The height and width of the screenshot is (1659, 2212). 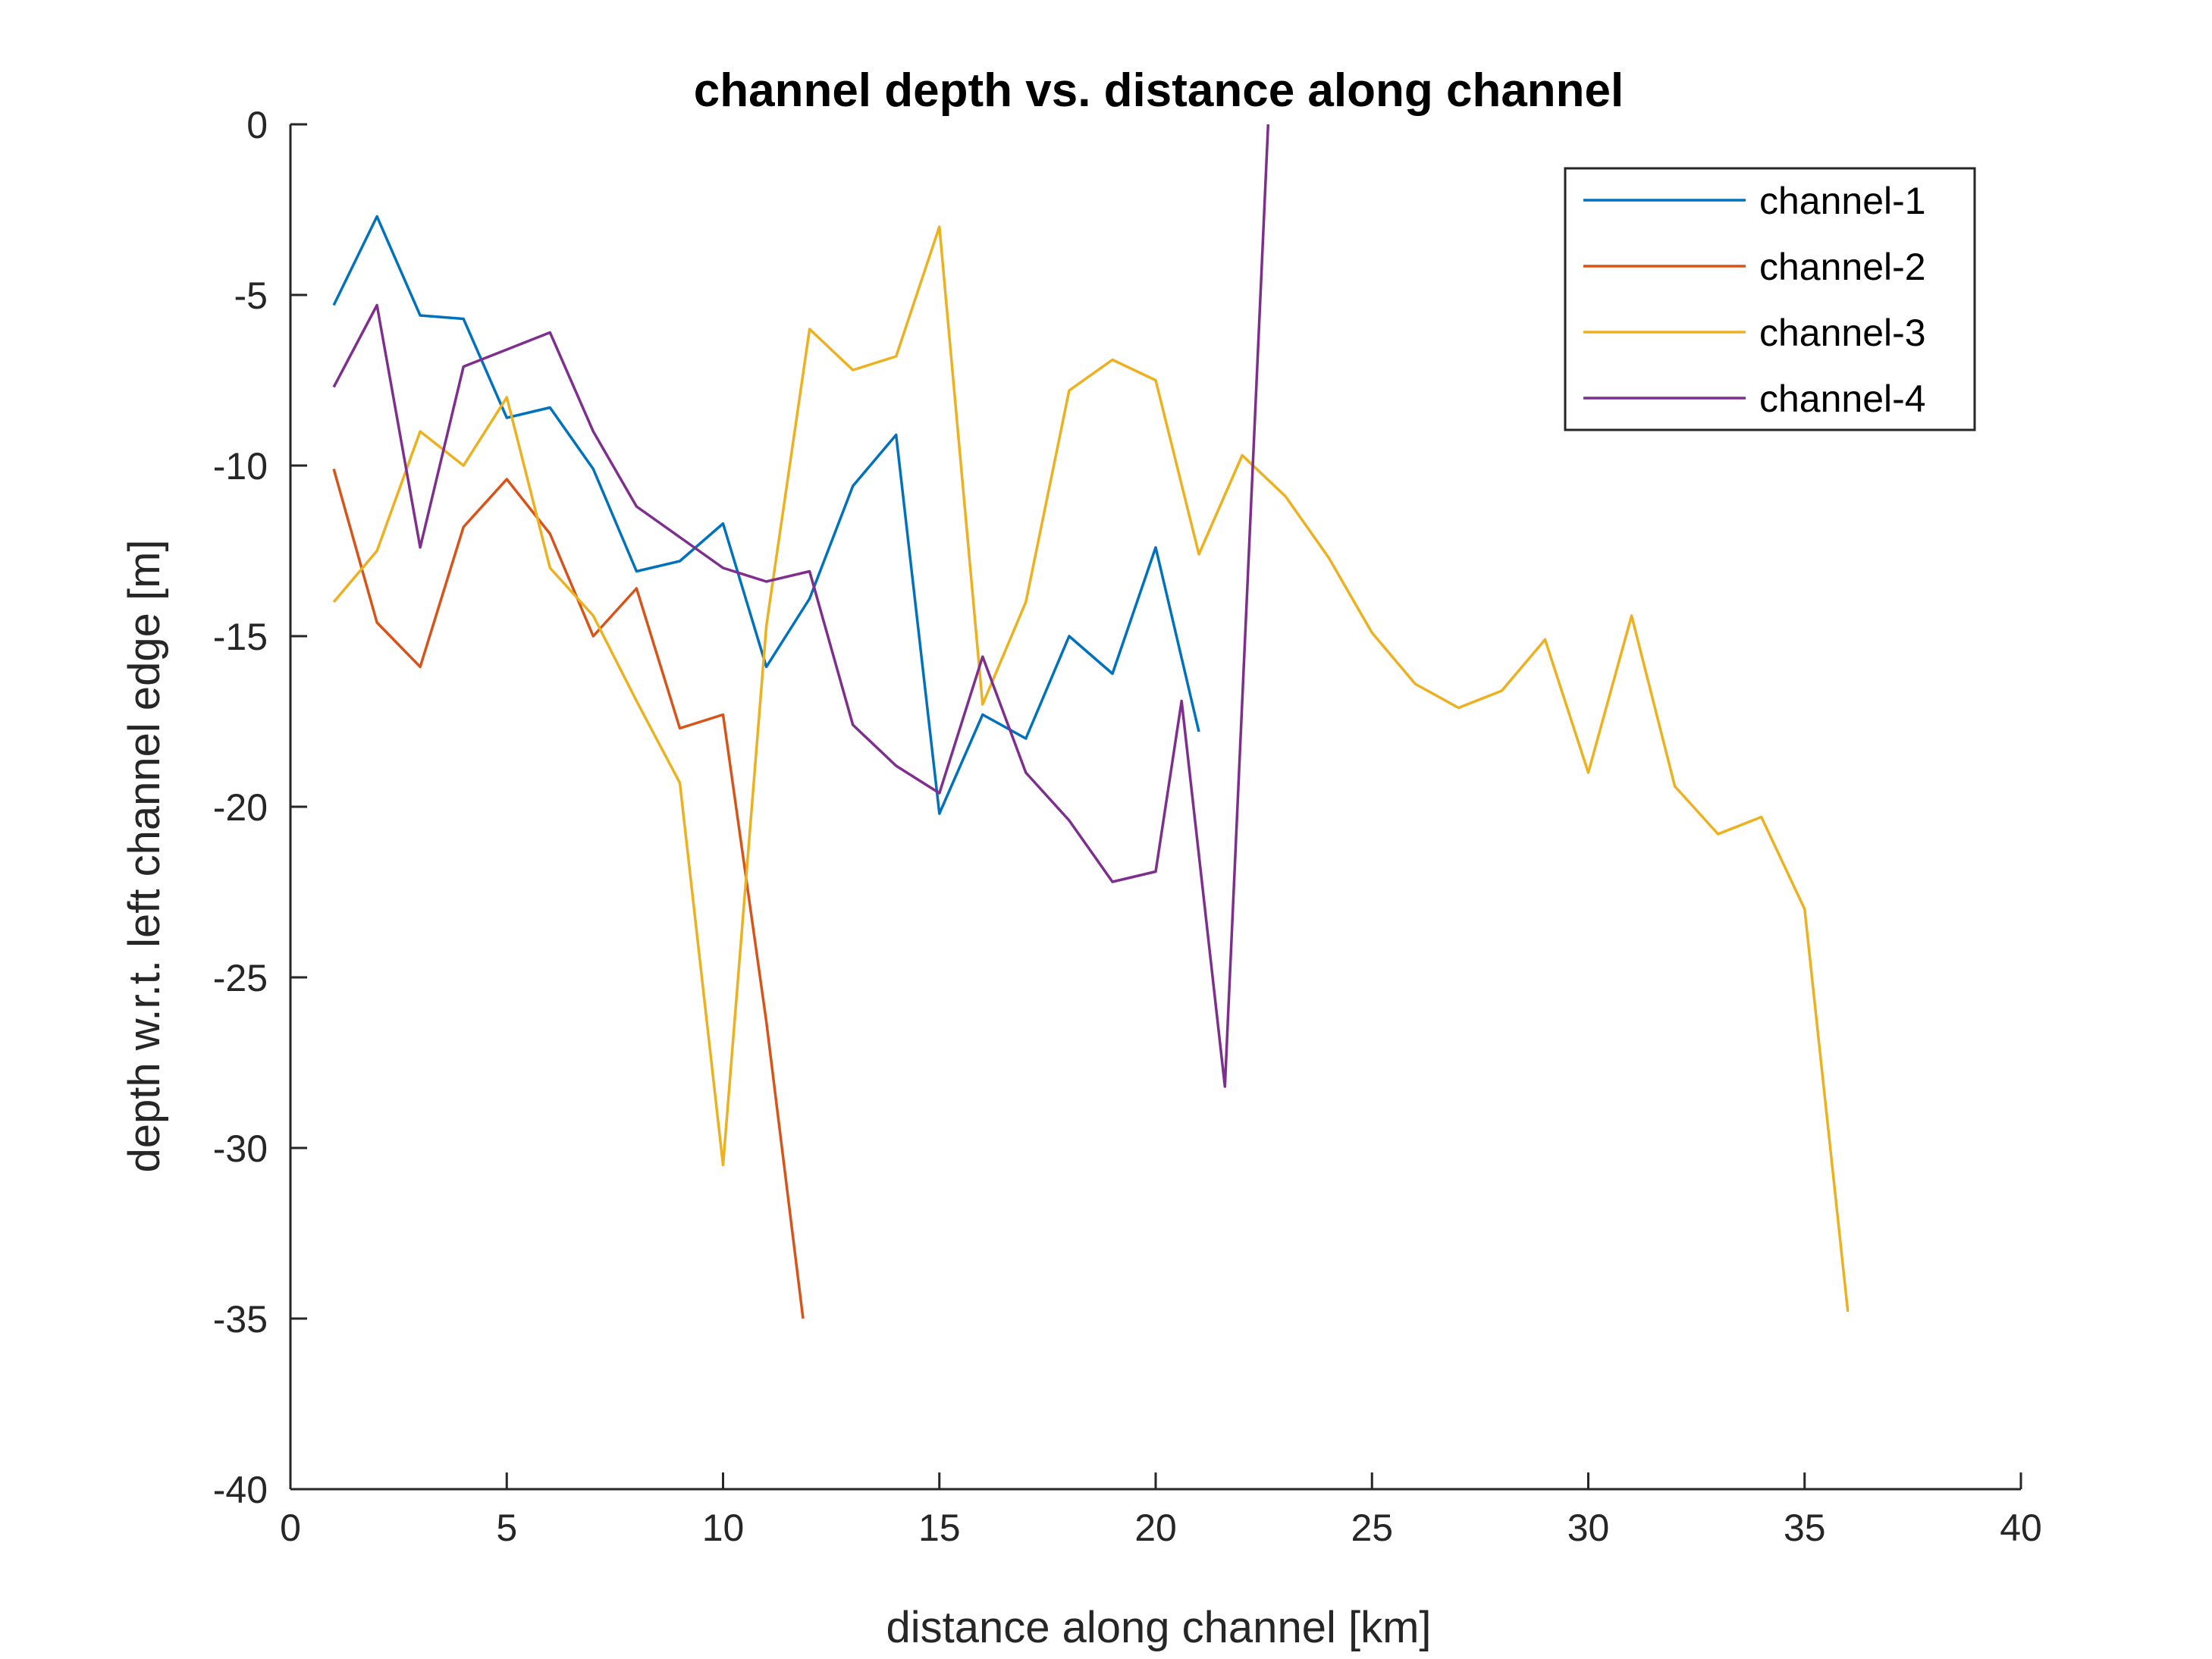 I want to click on x-tick-label: 30, so click(x=1589, y=1528).